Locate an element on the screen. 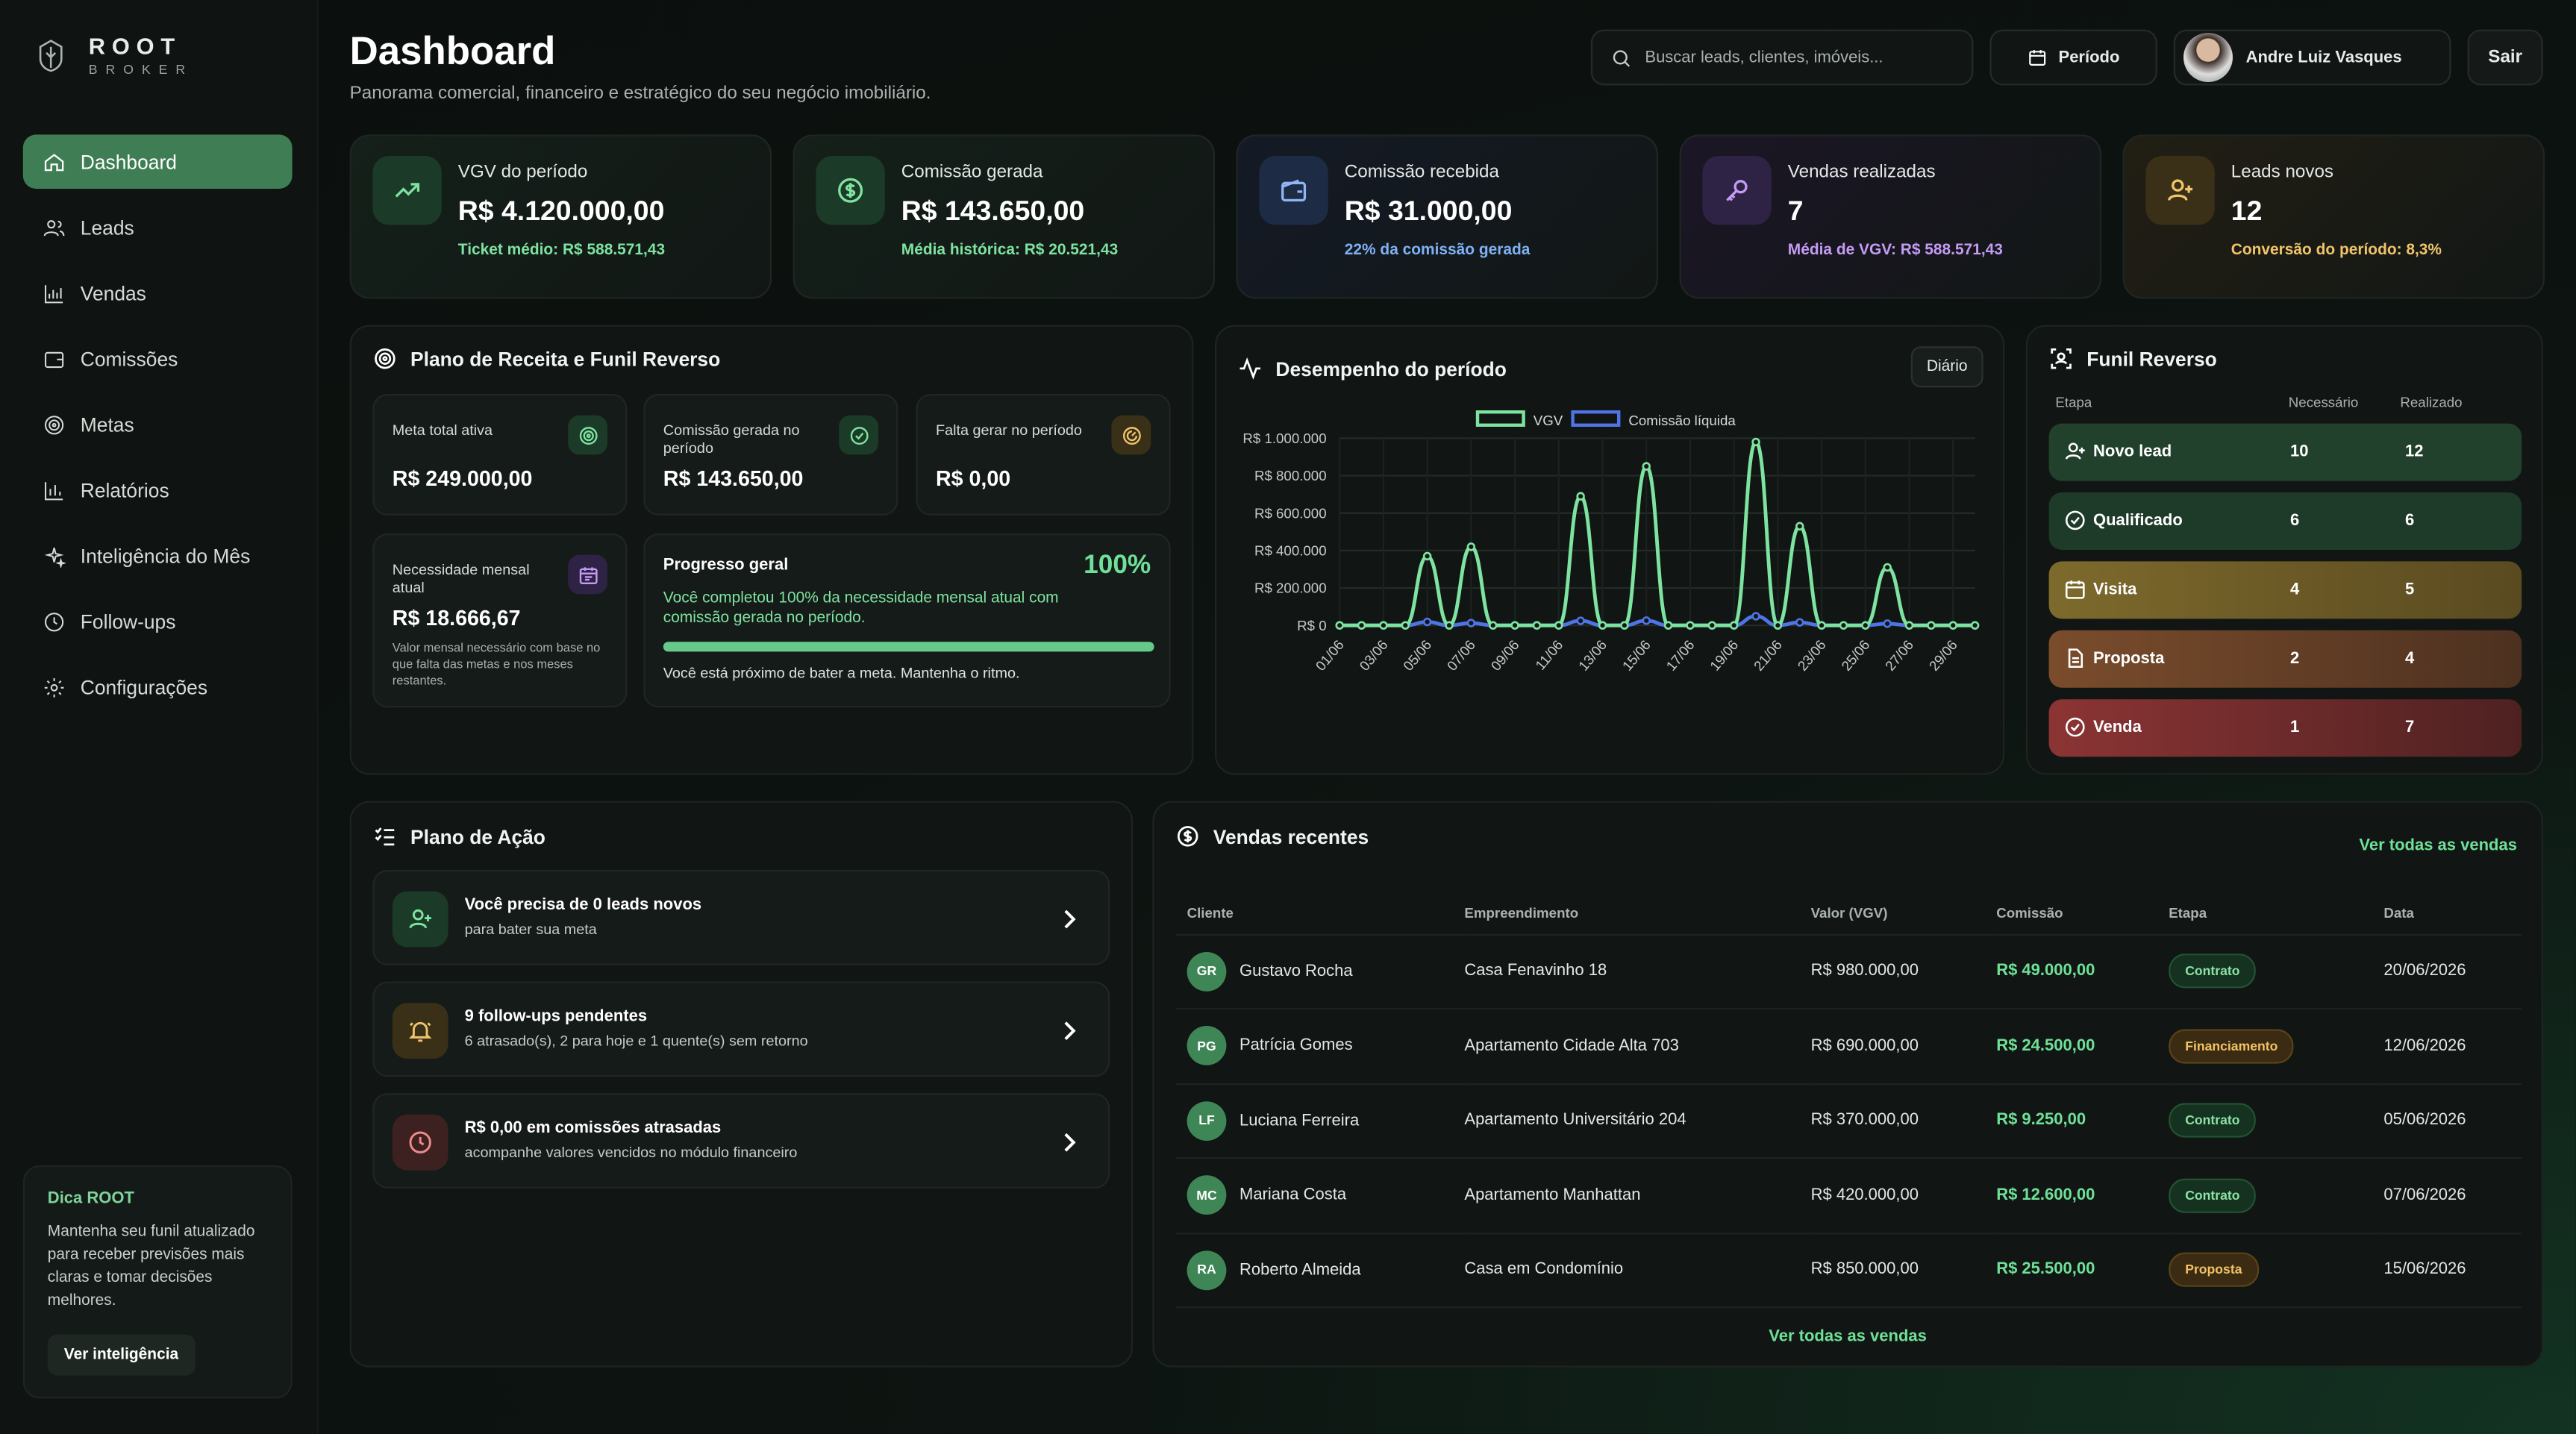 The width and height of the screenshot is (2576, 1434). cell-client: RA Roberto Almeida is located at coordinates (1320, 1271).